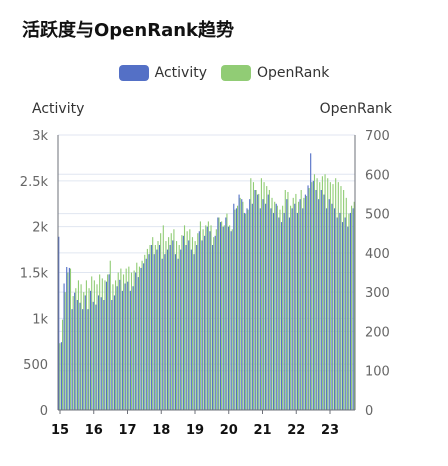 The width and height of the screenshot is (448, 466). What do you see at coordinates (293, 73) in the screenshot?
I see `legend-label-openrank: OpenRank` at bounding box center [293, 73].